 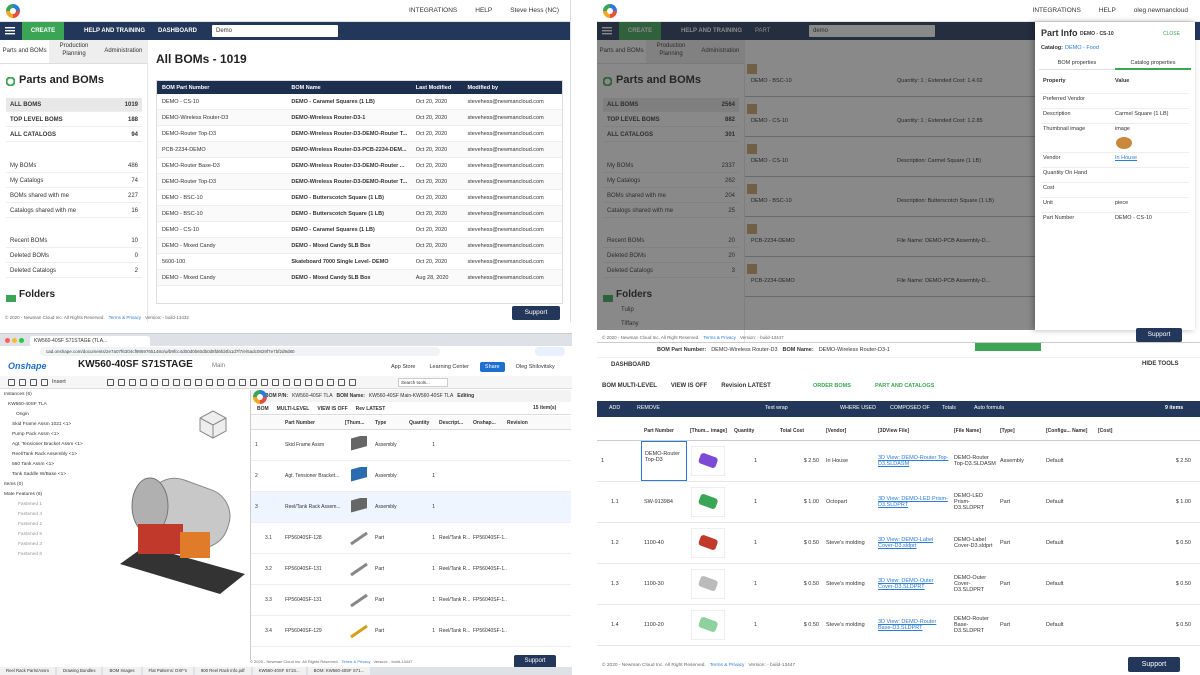 I want to click on tool-button: WHERE USED, so click(x=858, y=408).